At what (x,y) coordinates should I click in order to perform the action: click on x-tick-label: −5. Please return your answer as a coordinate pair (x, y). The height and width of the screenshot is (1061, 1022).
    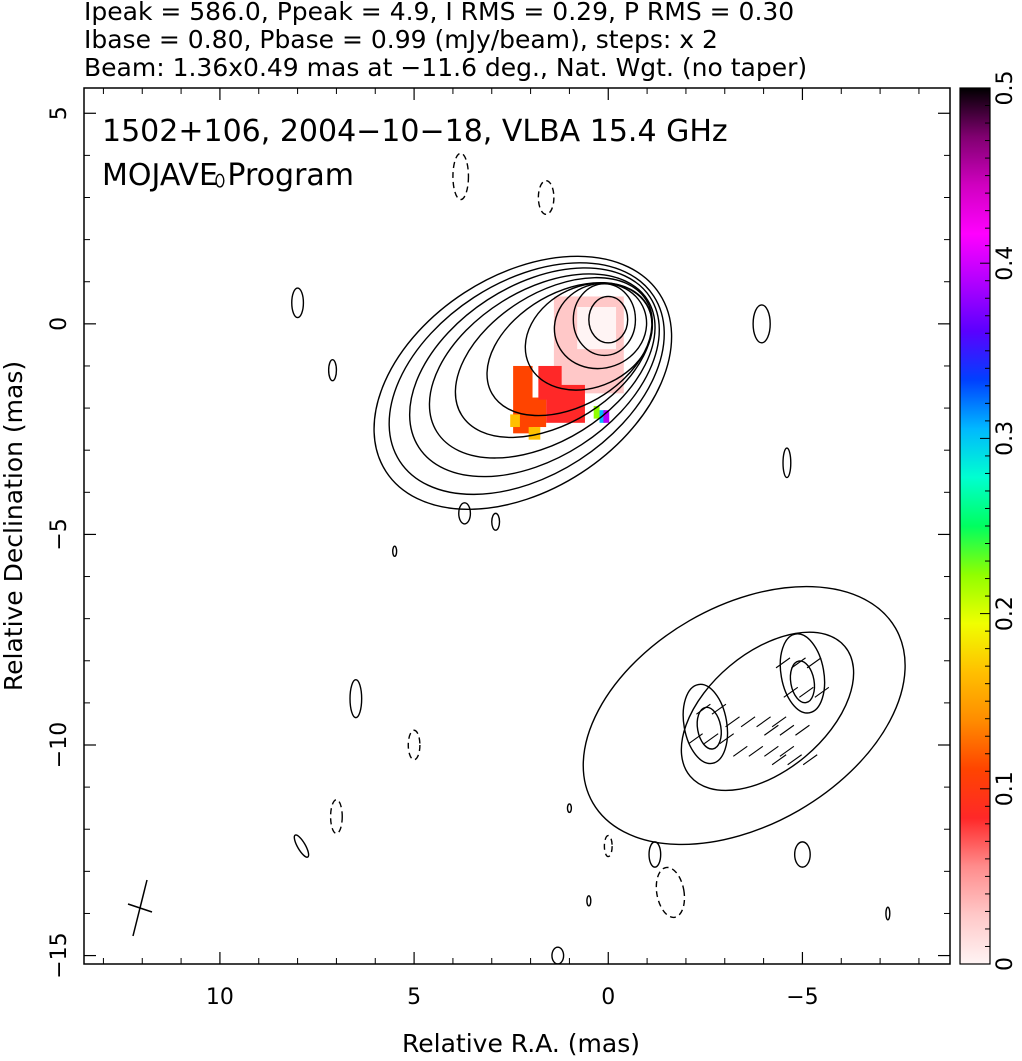
    Looking at the image, I should click on (802, 997).